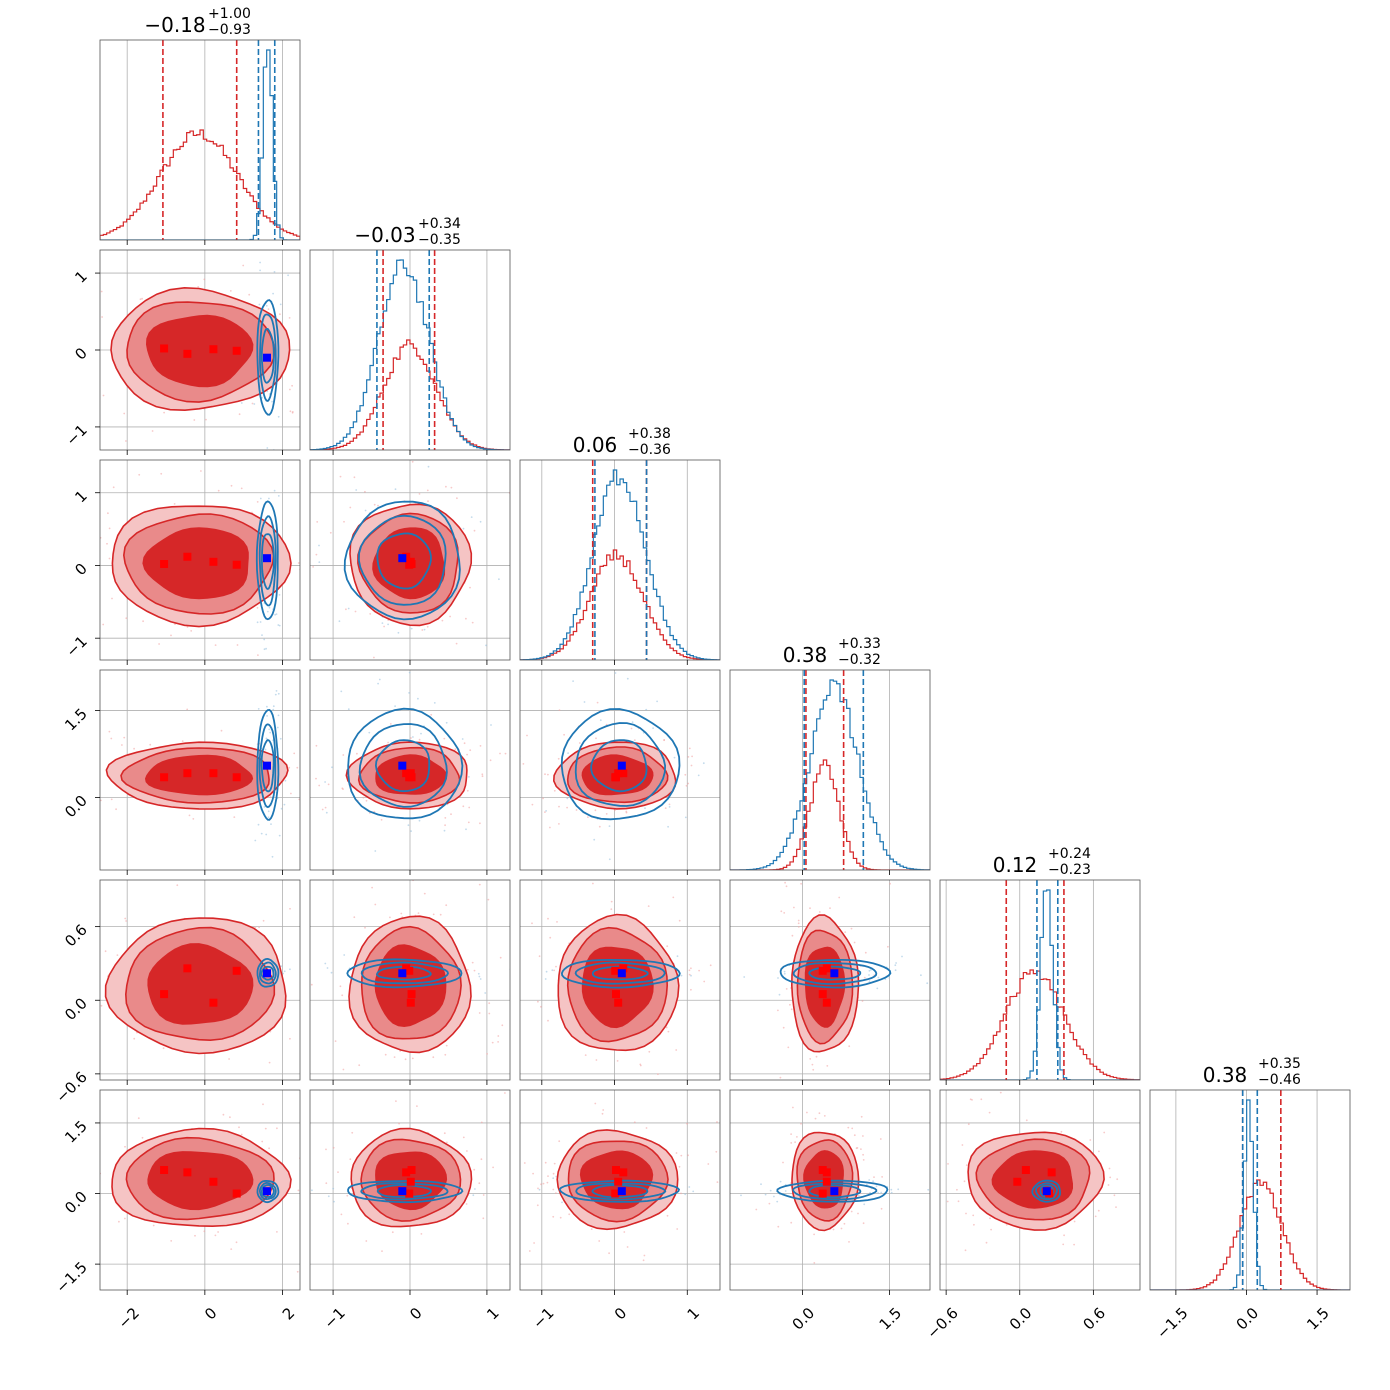 The image size is (1390, 1390). I want to click on blue-point-marker, so click(266, 558).